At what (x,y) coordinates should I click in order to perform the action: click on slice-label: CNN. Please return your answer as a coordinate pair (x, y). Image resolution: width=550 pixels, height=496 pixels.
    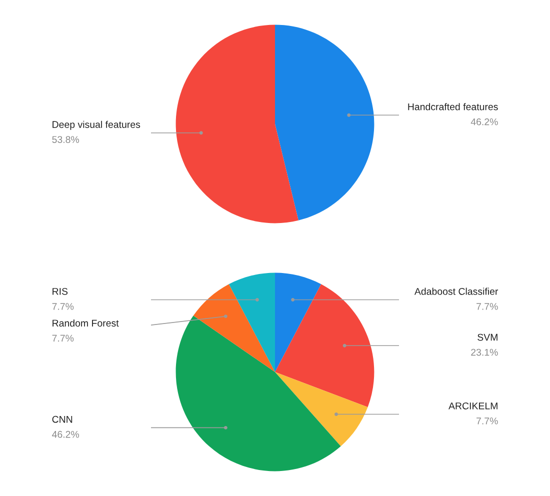
    Looking at the image, I should click on (62, 419).